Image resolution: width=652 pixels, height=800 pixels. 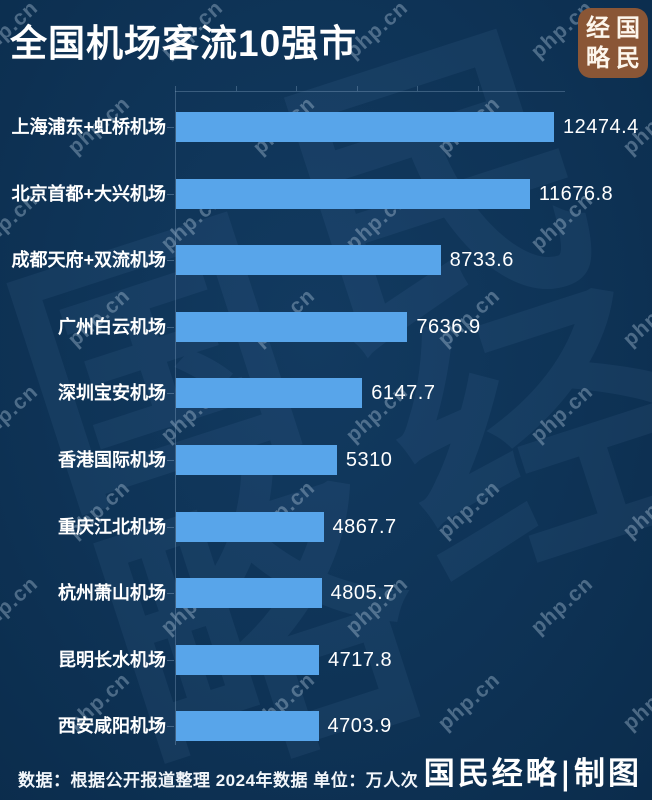 I want to click on value-label: 5310, so click(x=369, y=460).